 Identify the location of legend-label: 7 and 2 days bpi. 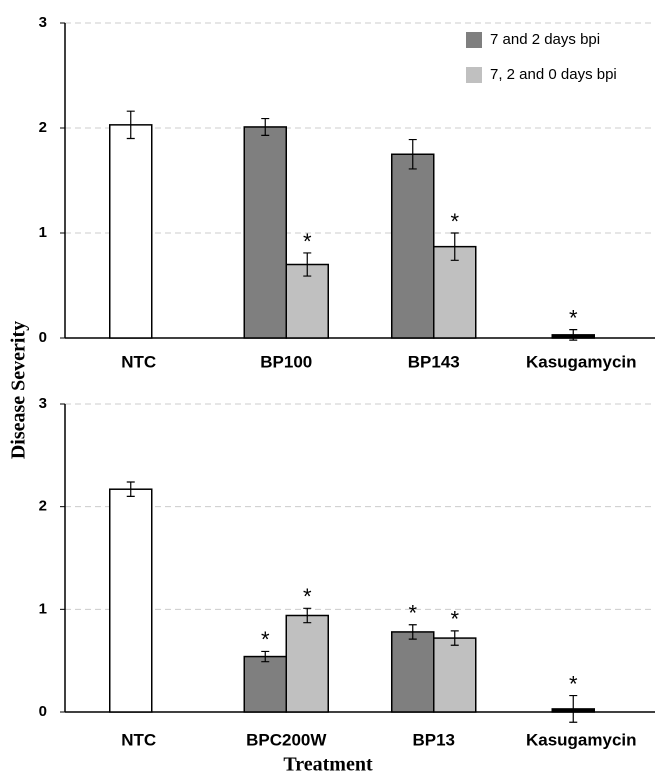
(545, 39).